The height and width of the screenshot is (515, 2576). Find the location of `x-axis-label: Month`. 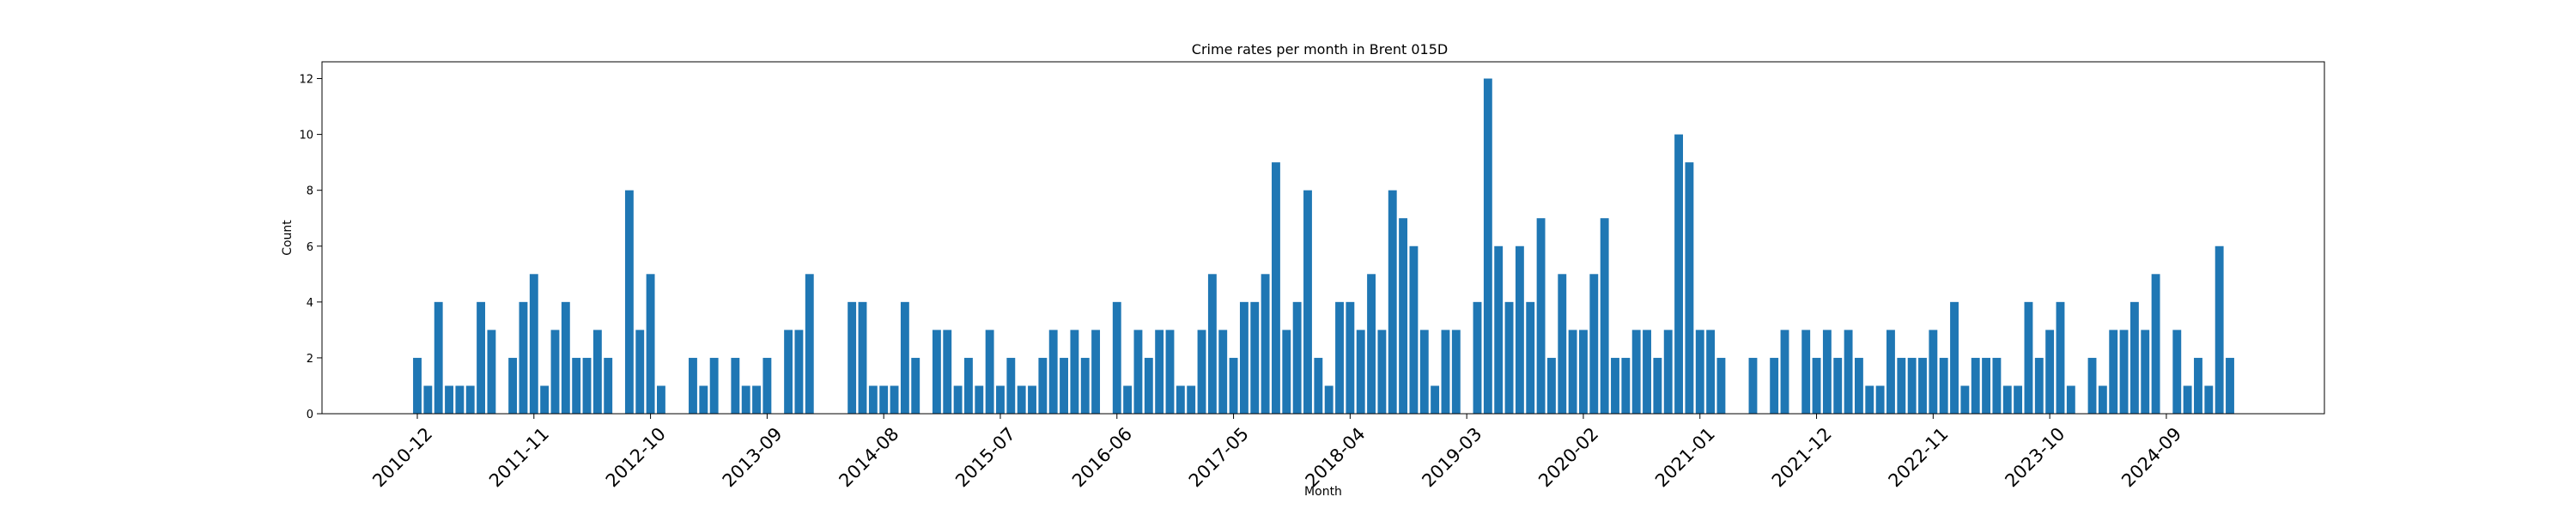

x-axis-label: Month is located at coordinates (1323, 492).